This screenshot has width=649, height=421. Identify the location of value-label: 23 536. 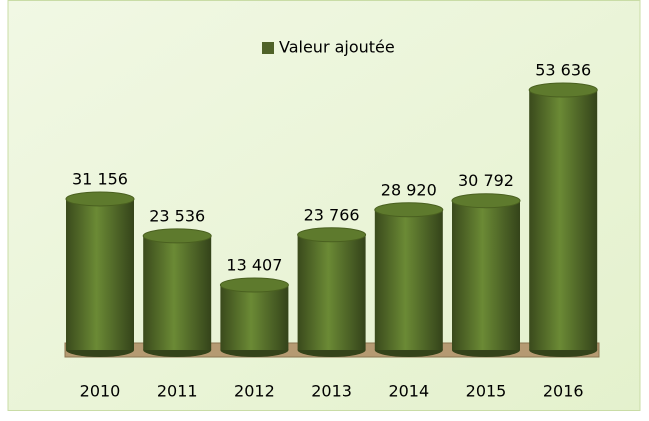
(177, 215).